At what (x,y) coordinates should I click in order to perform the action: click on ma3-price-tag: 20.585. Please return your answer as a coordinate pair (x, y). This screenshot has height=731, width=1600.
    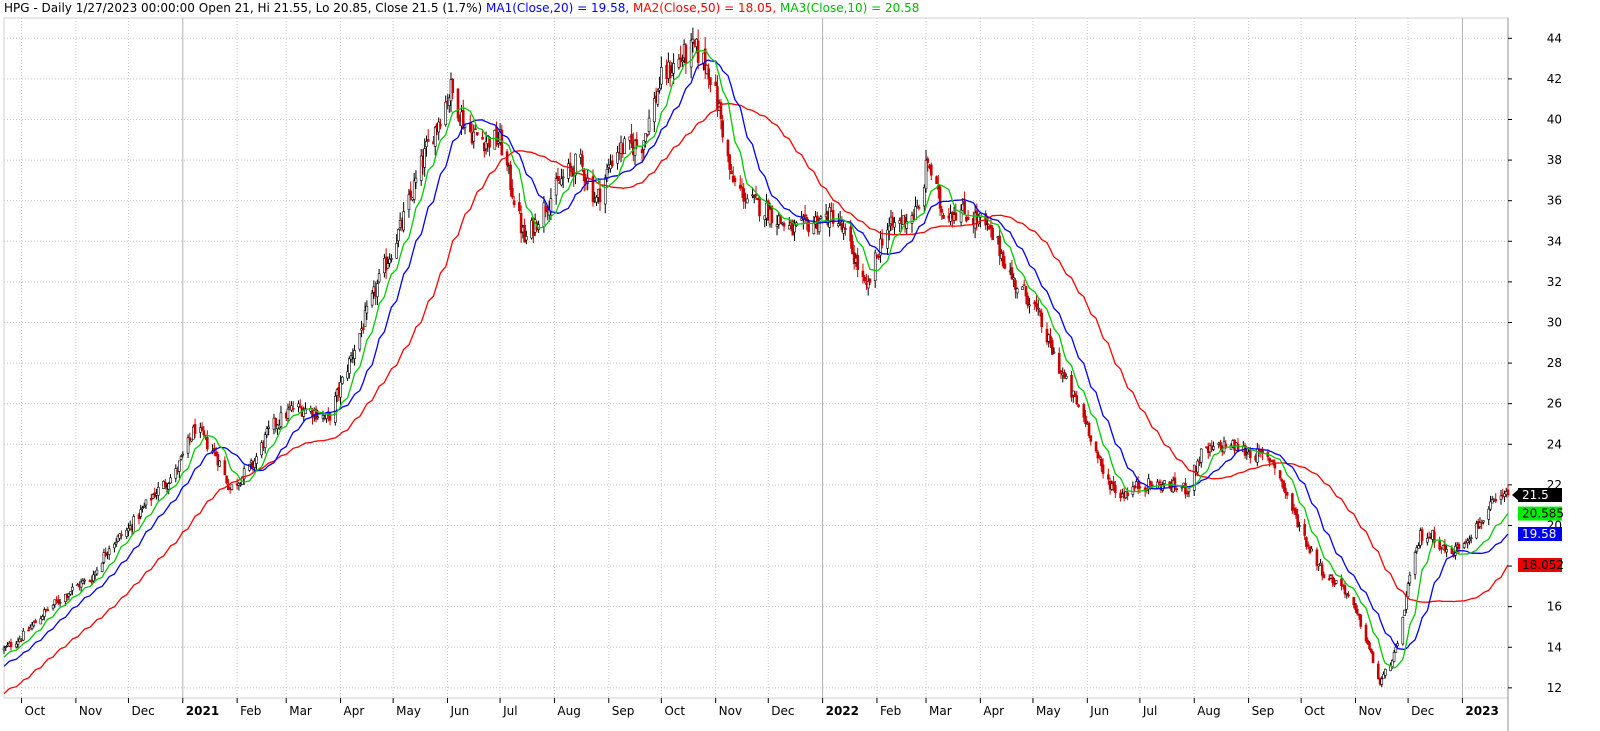
    Looking at the image, I should click on (1541, 513).